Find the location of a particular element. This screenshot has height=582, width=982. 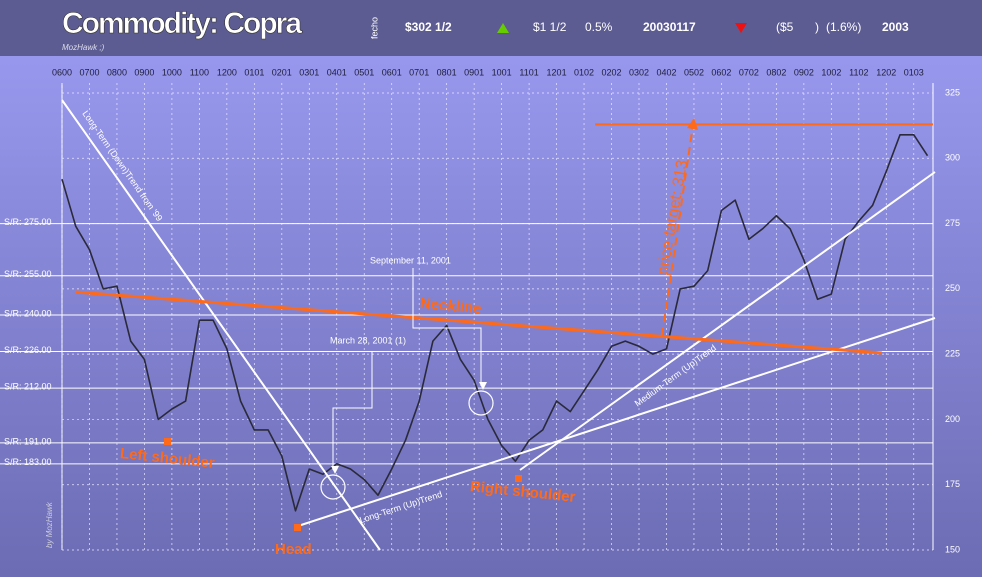

subtitle: MozHawk ;) is located at coordinates (83, 47).